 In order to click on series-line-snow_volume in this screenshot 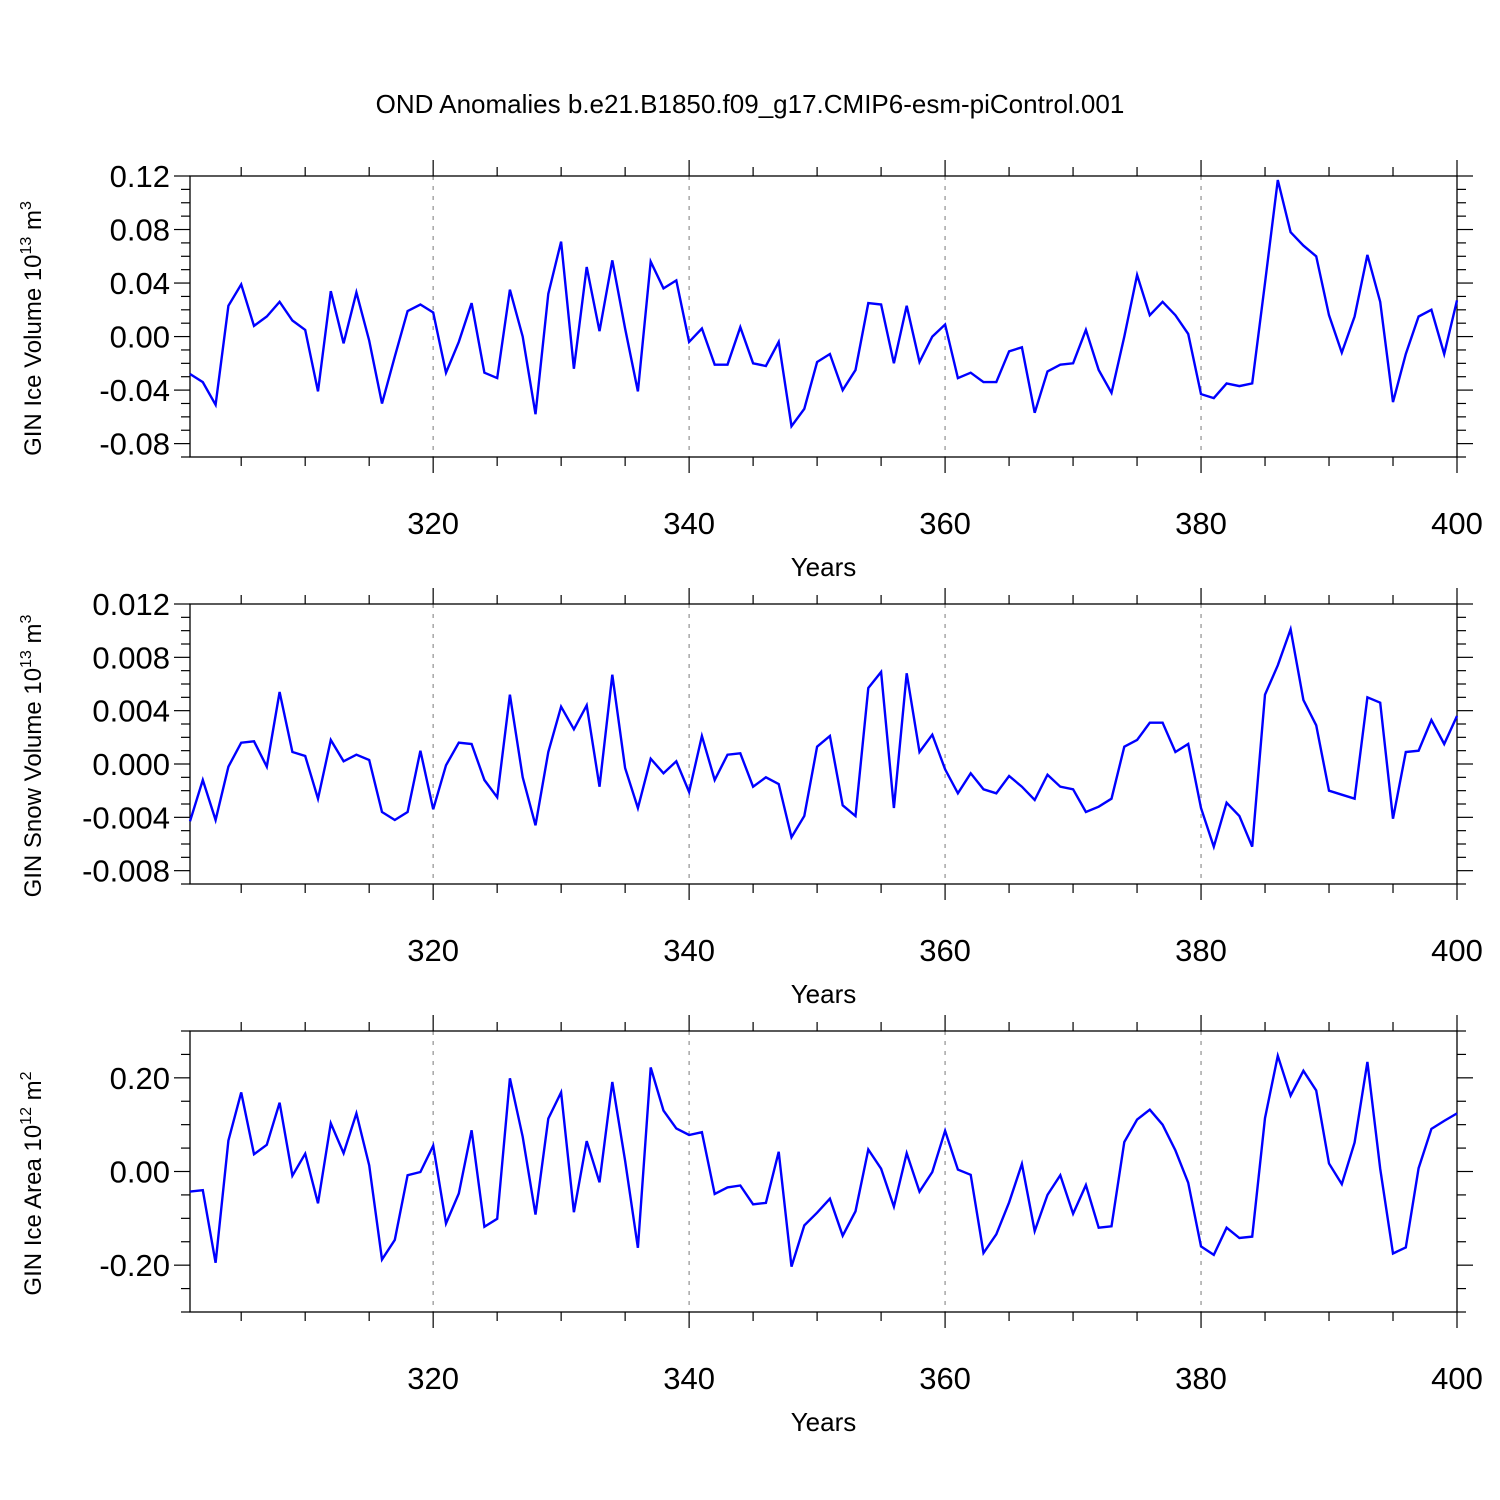, I will do `click(823, 737)`.